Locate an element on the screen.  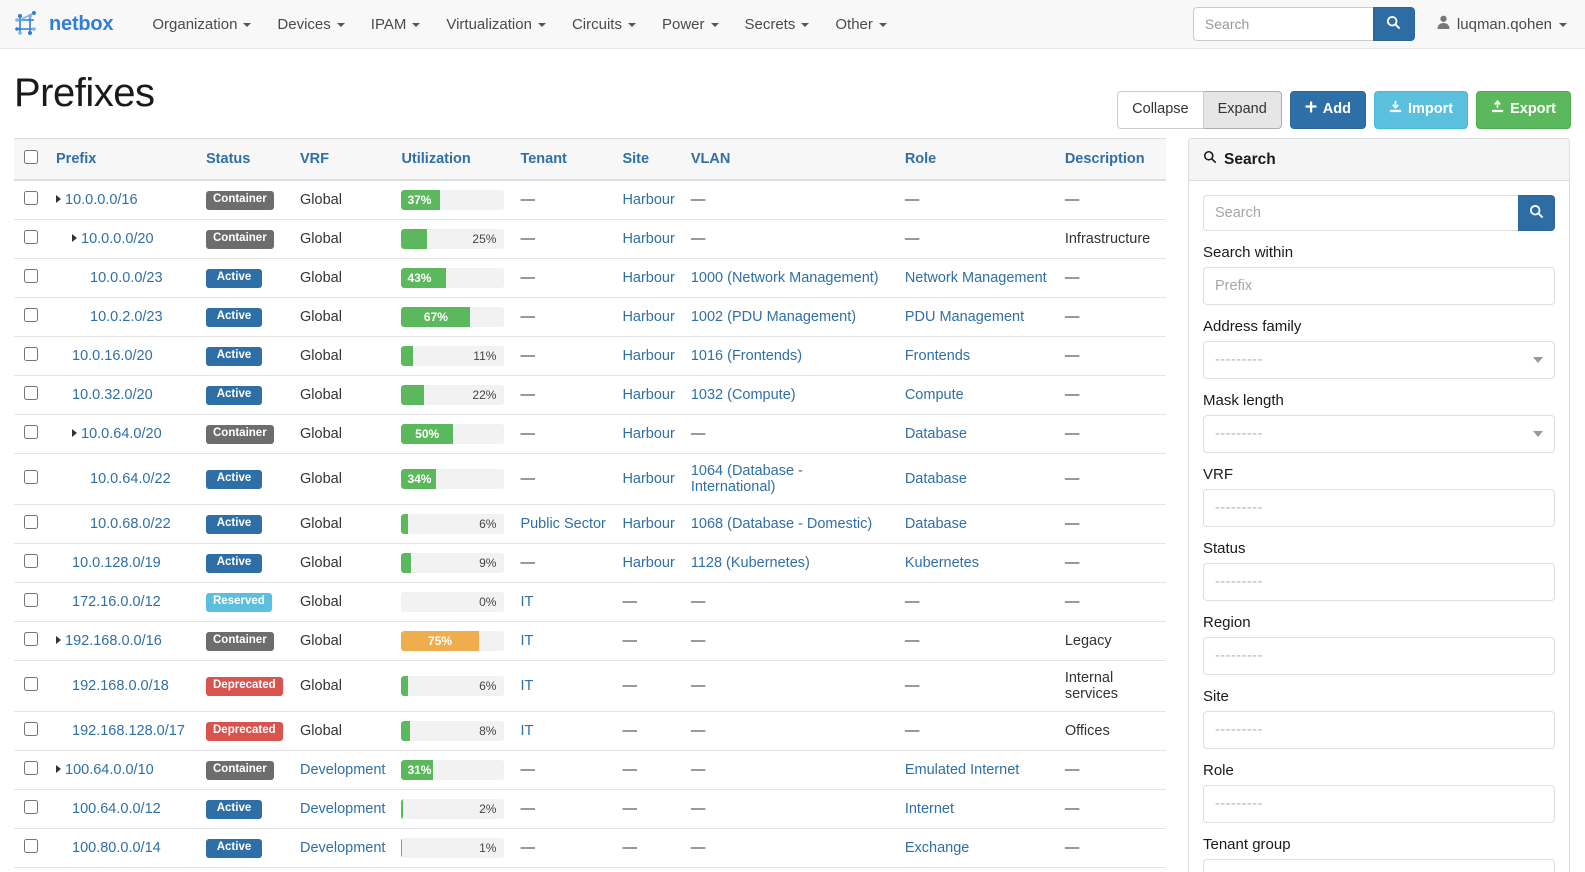
nav-item-circuits: Circuits is located at coordinates (604, 24).